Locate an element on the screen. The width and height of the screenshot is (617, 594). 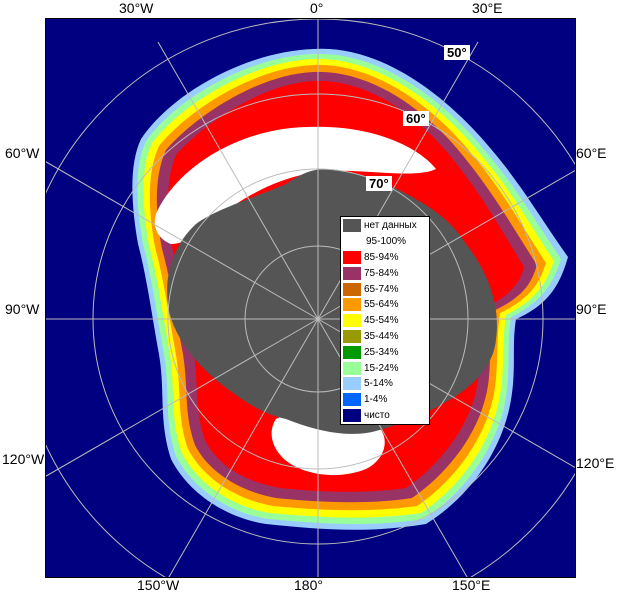
legend-item: 75-84% is located at coordinates (385, 273).